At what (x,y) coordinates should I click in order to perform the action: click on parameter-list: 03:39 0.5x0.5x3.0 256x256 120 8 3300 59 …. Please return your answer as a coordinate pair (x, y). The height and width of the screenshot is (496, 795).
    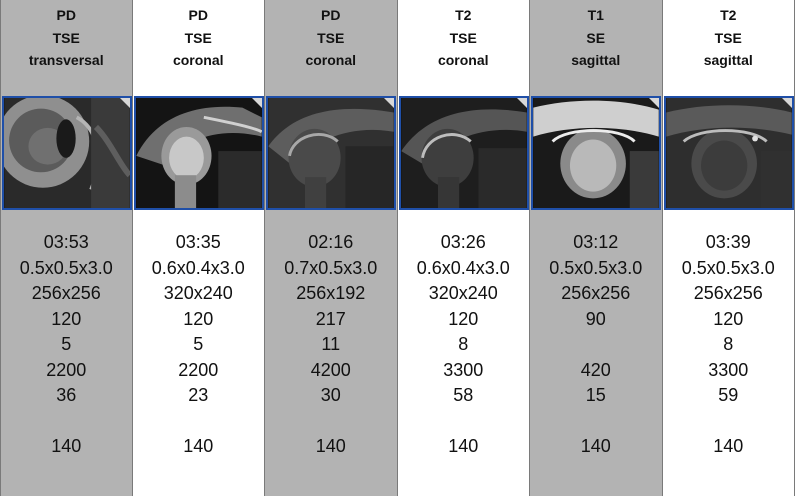
    Looking at the image, I should click on (729, 345).